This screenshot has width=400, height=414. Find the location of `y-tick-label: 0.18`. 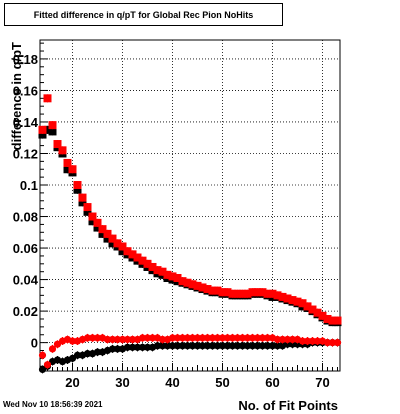

y-tick-label: 0.18 is located at coordinates (25, 59).